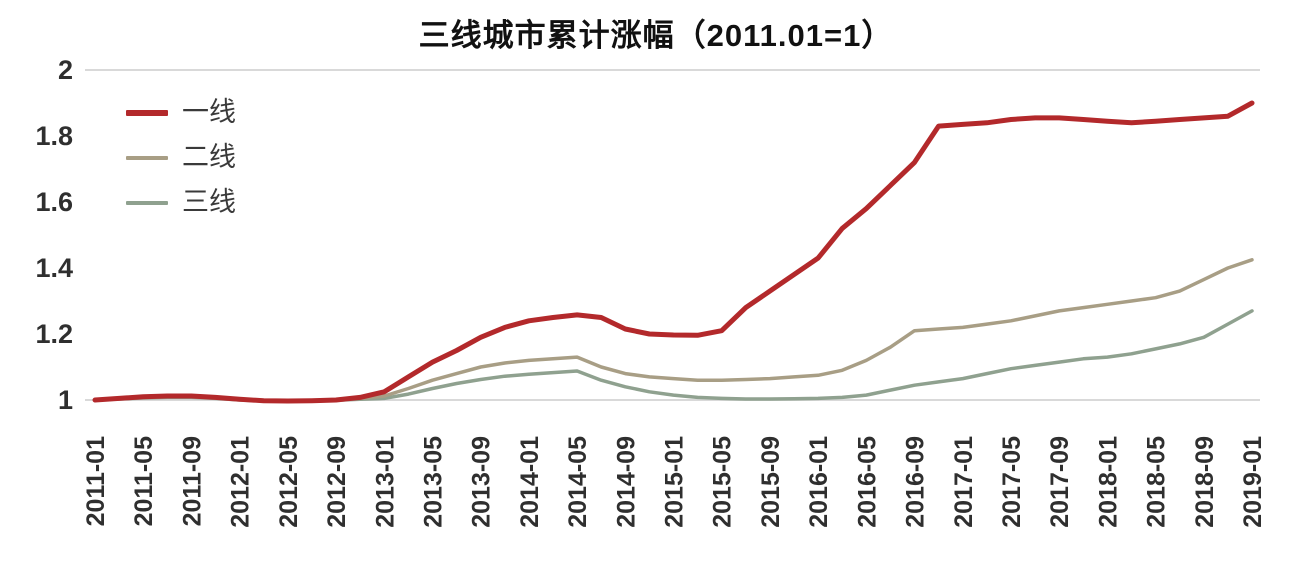 The width and height of the screenshot is (1312, 568). What do you see at coordinates (1253, 482) in the screenshot?
I see `x-tick-label: 2019-01` at bounding box center [1253, 482].